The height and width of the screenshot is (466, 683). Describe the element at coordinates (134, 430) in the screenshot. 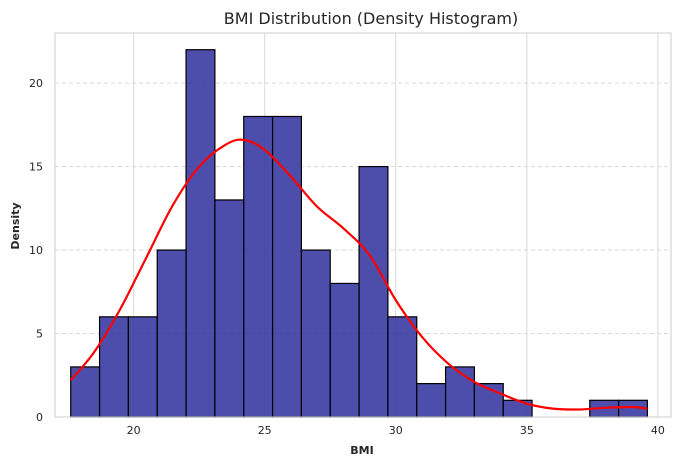

I see `x-tick-label: 20` at that location.